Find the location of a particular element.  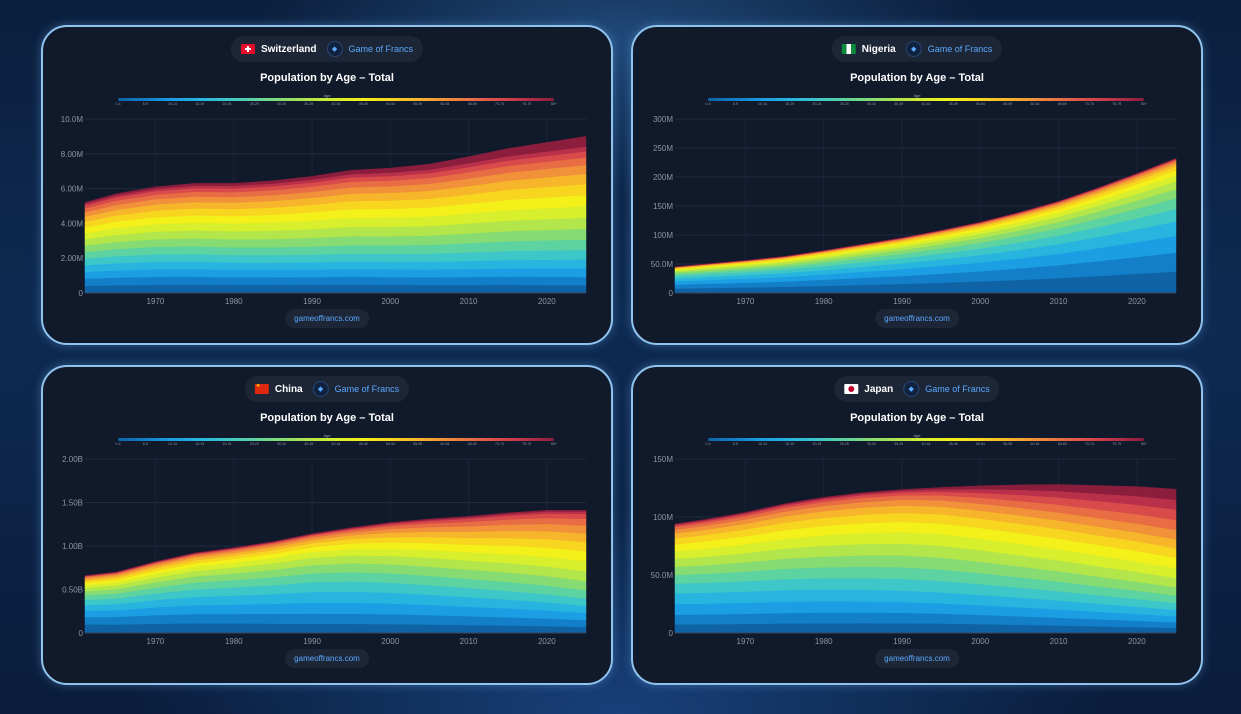

nigeria-flag-icon is located at coordinates (848, 49).